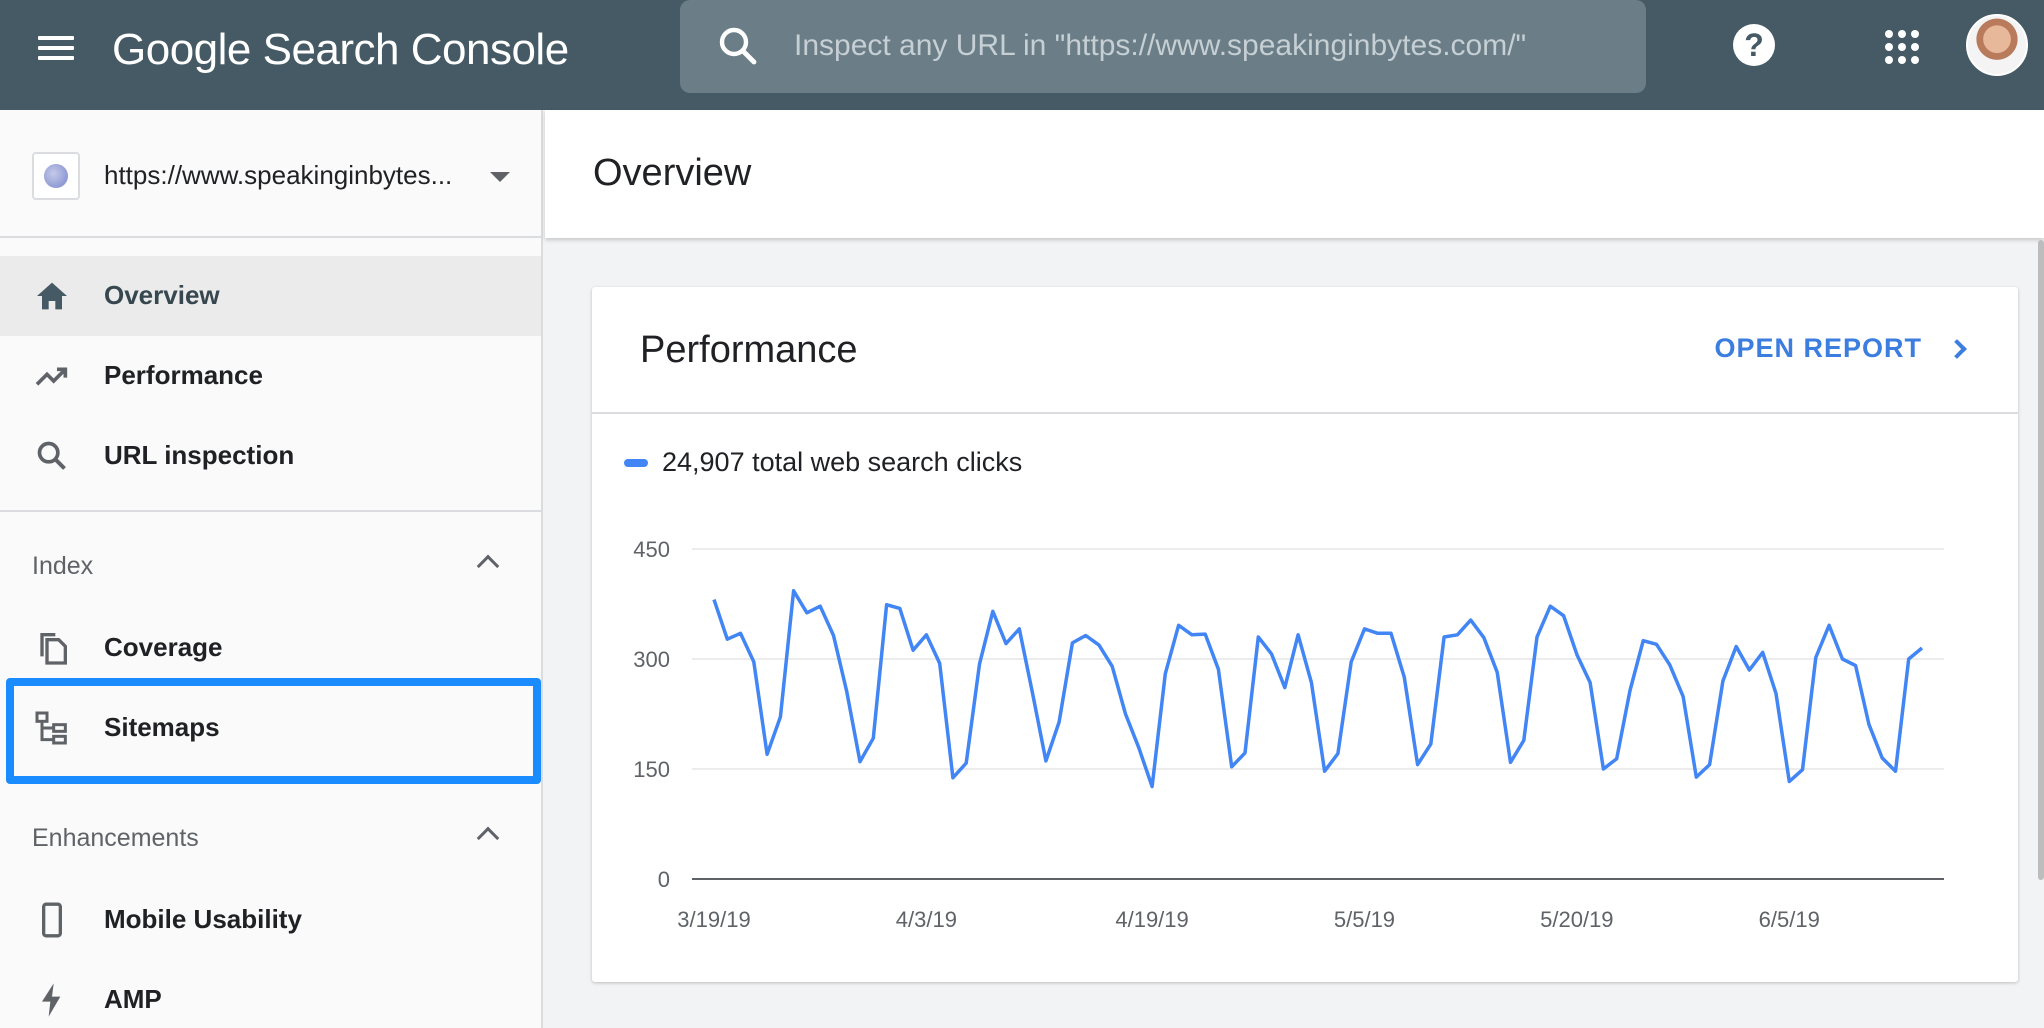  Describe the element at coordinates (749, 350) in the screenshot. I see `card-title: Performance` at that location.